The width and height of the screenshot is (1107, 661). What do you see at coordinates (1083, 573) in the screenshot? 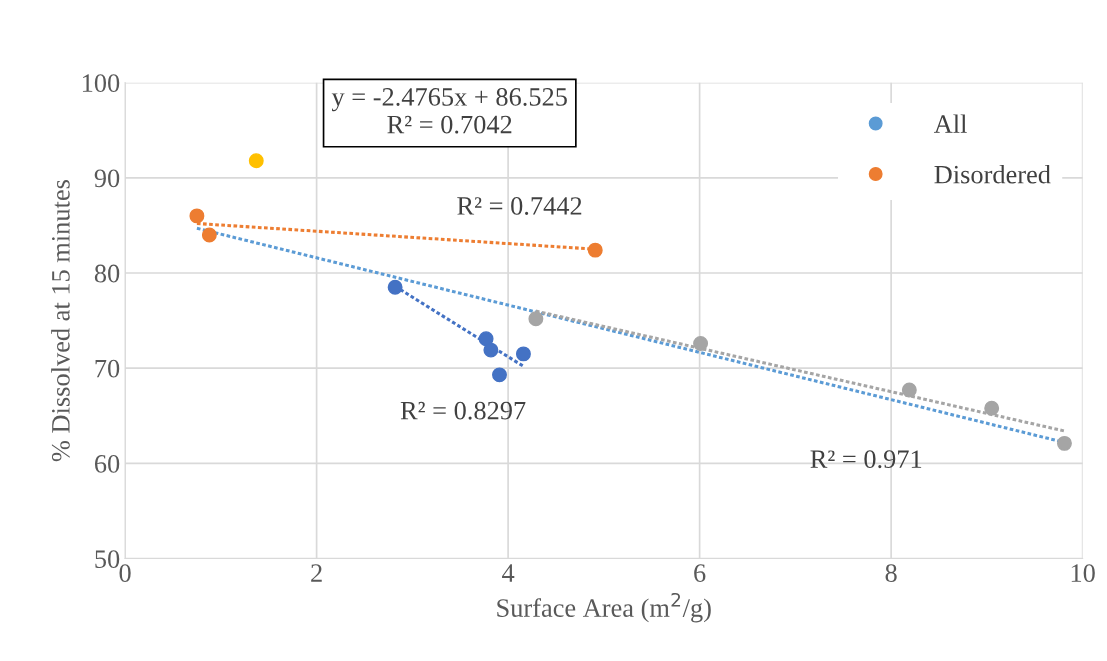
I see `x-tick-label: 10` at bounding box center [1083, 573].